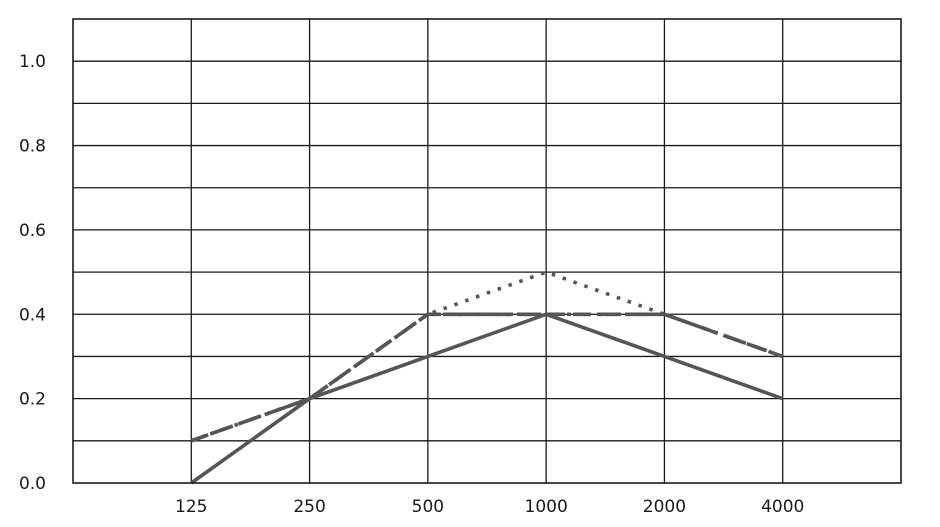 This screenshot has height=527, width=940. I want to click on y-tick-label: 0.6, so click(32, 231).